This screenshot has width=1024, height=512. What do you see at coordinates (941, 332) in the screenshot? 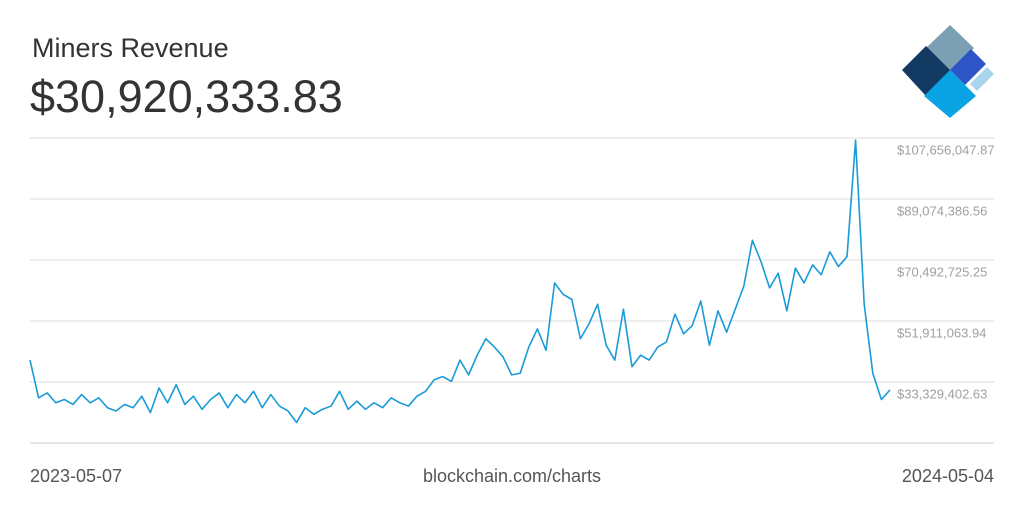
I see `y-tick-label: $51,911,063.94` at bounding box center [941, 332].